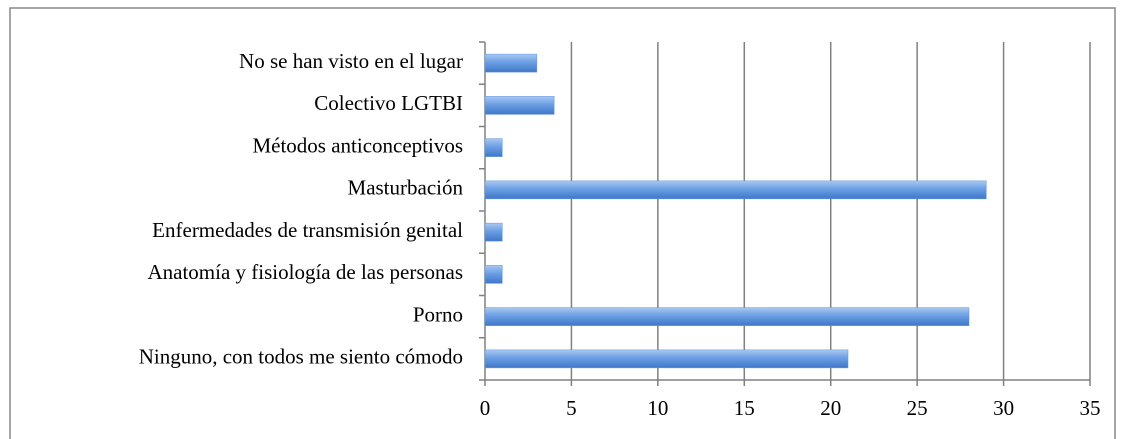 The width and height of the screenshot is (1125, 439). What do you see at coordinates (485, 408) in the screenshot?
I see `x-tick-label: 0` at bounding box center [485, 408].